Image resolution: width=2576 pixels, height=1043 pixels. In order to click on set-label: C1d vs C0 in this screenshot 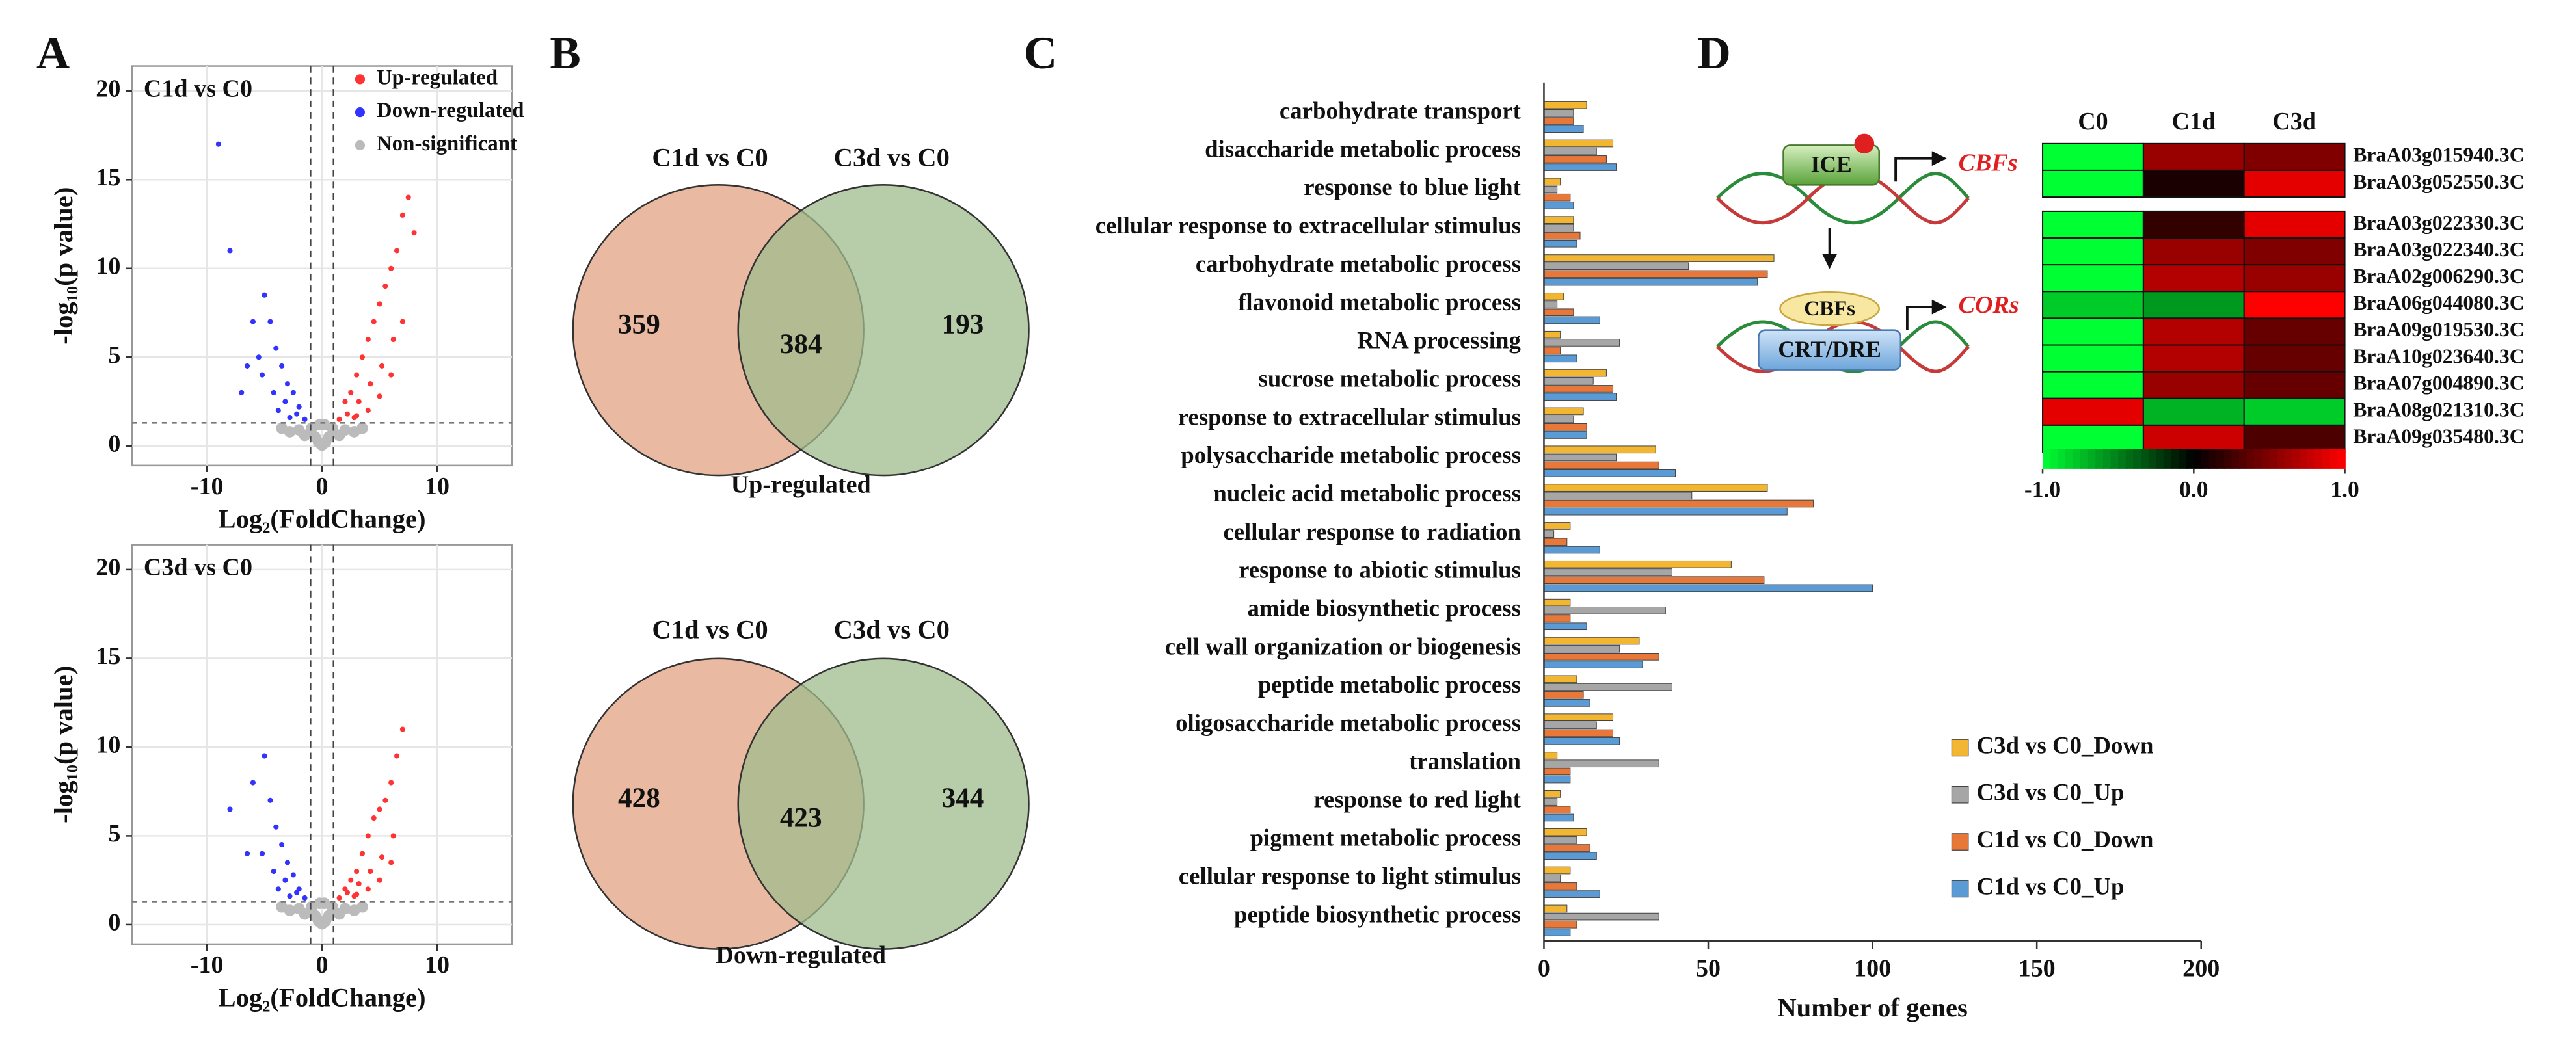, I will do `click(710, 629)`.